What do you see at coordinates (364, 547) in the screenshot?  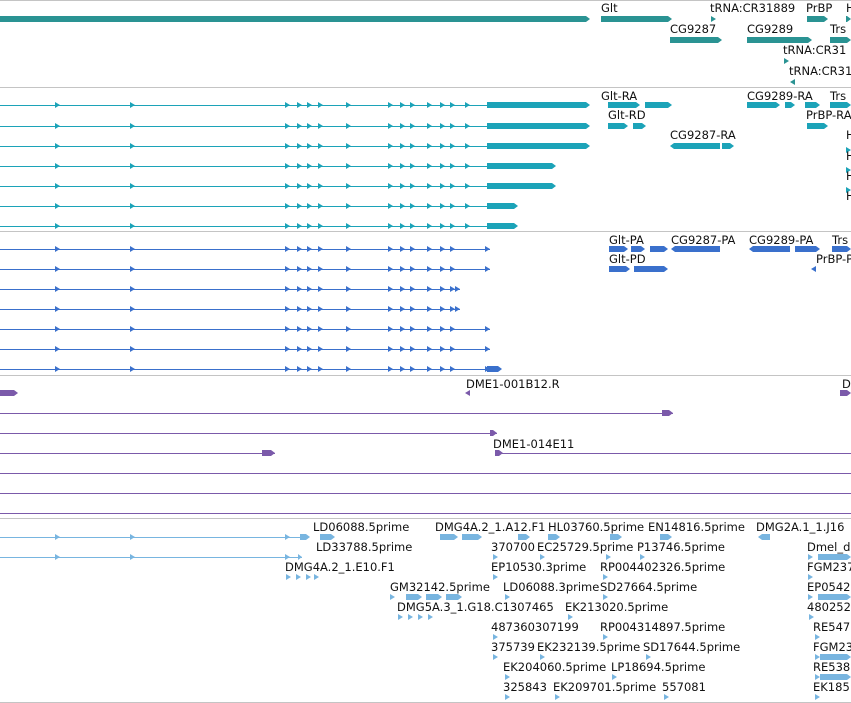 I see `est-label: LD33788.5prime` at bounding box center [364, 547].